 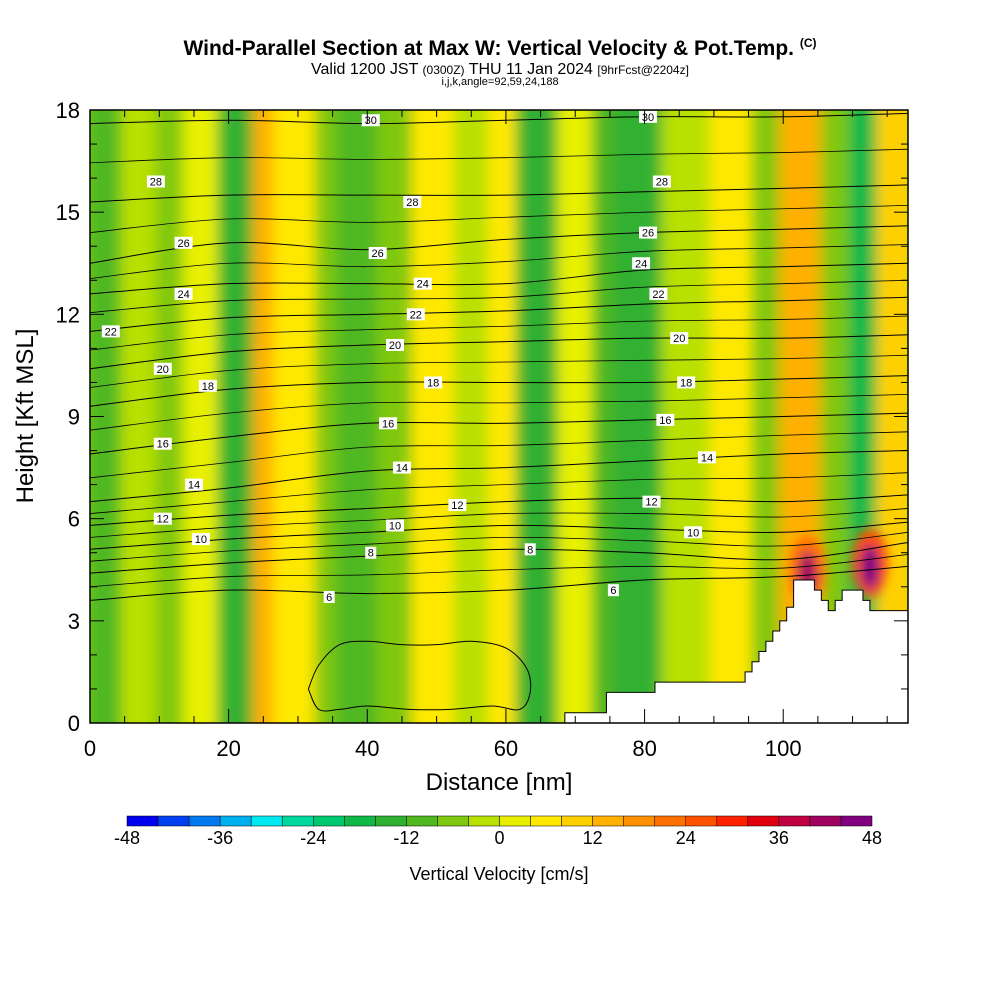 I want to click on y-tick-label: 12, so click(x=68, y=314).